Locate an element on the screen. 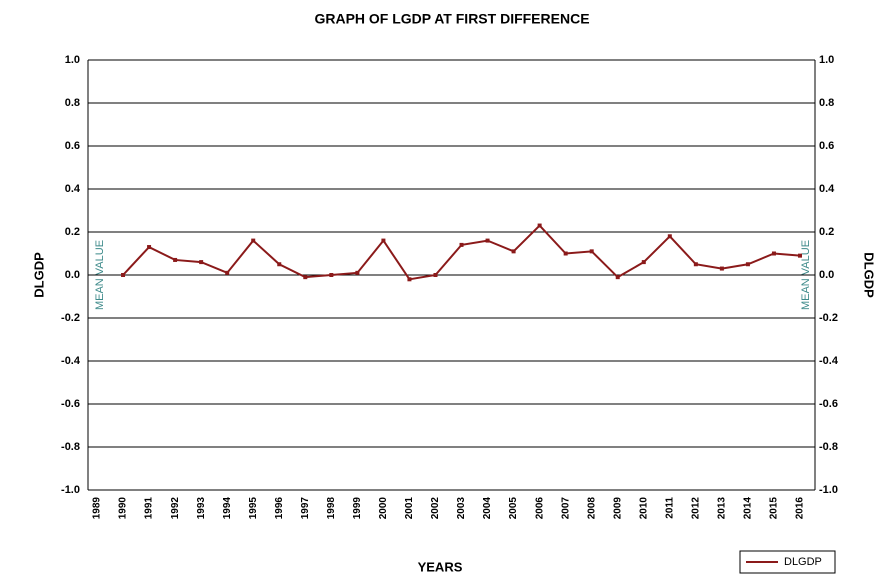 This screenshot has width=882, height=578. data-line is located at coordinates (461, 252).